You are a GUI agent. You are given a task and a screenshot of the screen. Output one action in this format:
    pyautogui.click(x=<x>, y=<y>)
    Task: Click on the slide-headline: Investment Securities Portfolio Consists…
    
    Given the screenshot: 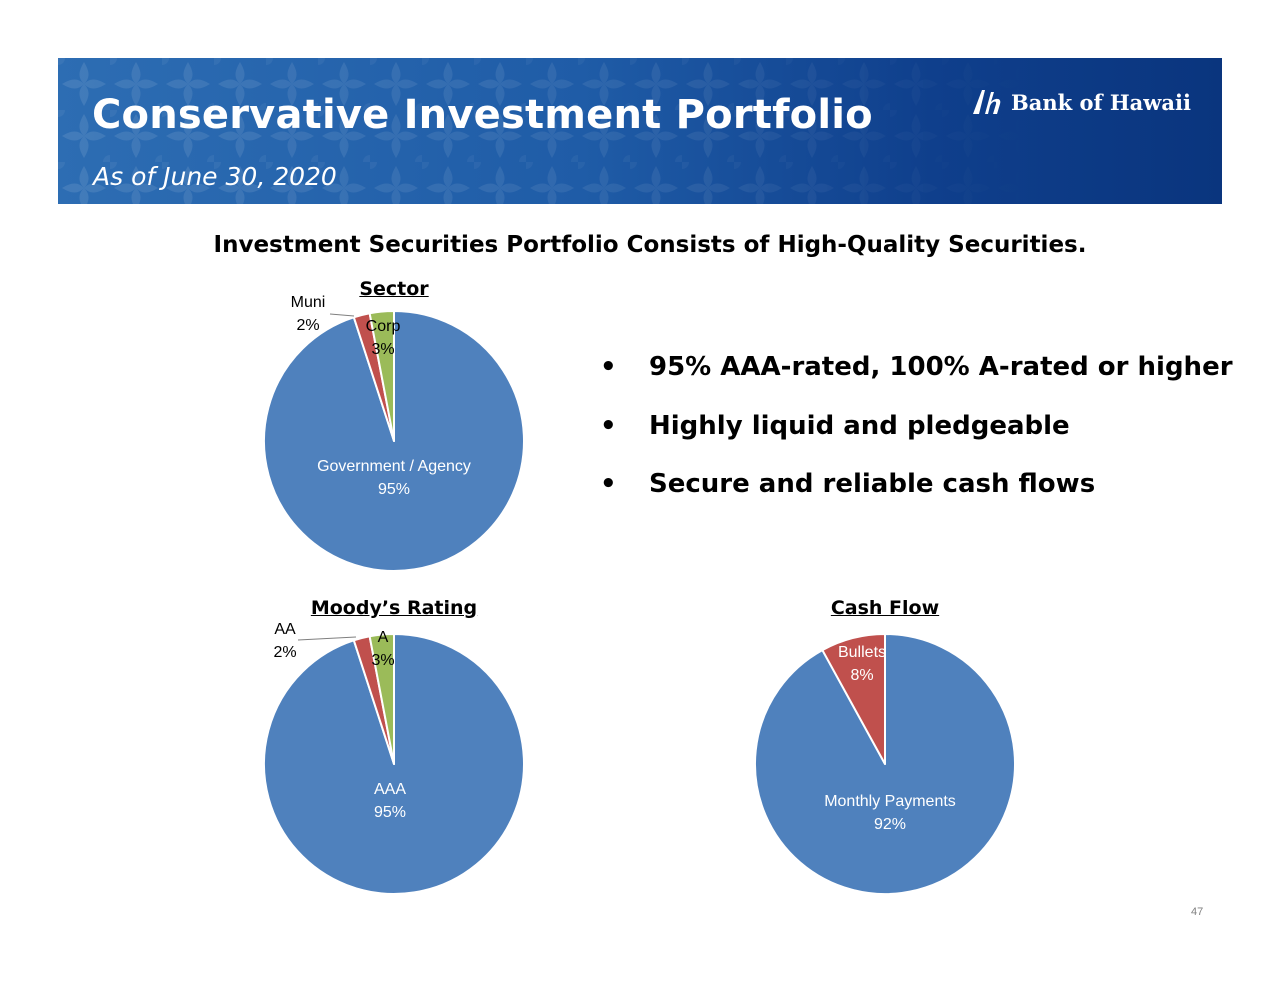 What is the action you would take?
    pyautogui.click(x=650, y=245)
    